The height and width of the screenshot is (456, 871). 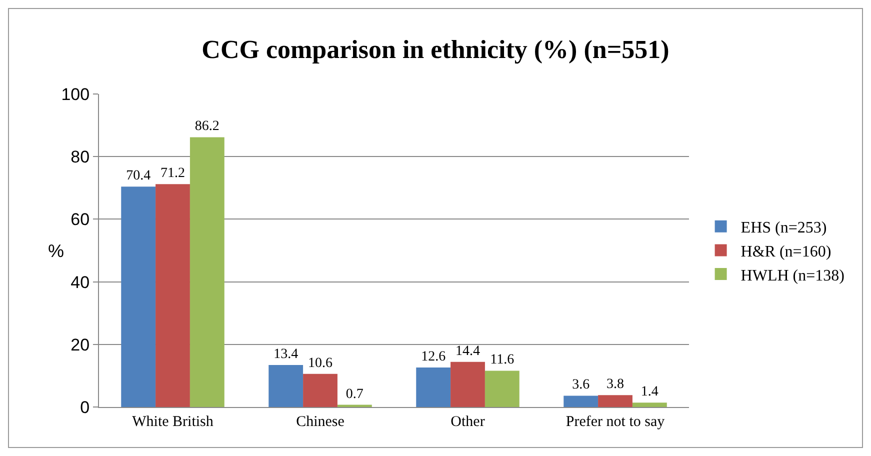 What do you see at coordinates (207, 126) in the screenshot?
I see `data-label: 86.2` at bounding box center [207, 126].